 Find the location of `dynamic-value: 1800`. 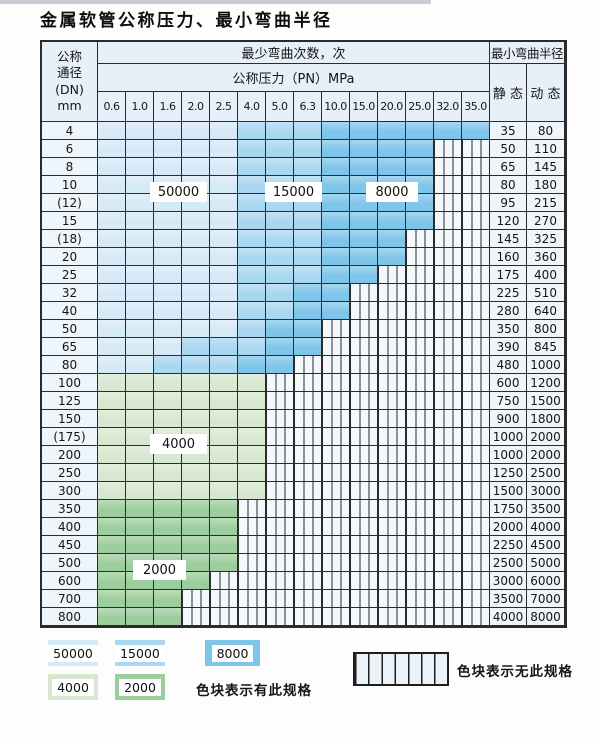

dynamic-value: 1800 is located at coordinates (546, 419).